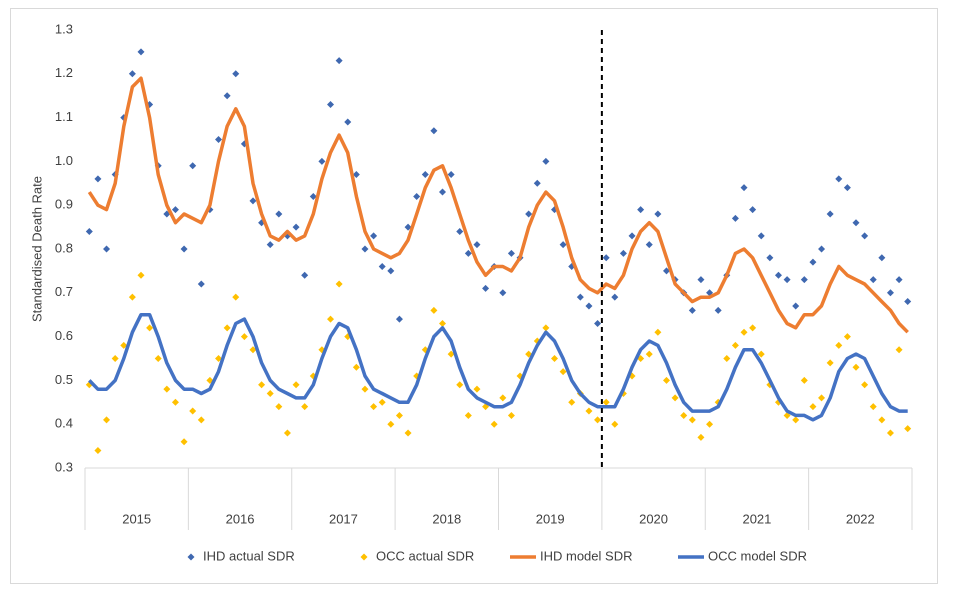 This screenshot has width=960, height=595. What do you see at coordinates (64, 466) in the screenshot?
I see `y-tick-label: 0.3` at bounding box center [64, 466].